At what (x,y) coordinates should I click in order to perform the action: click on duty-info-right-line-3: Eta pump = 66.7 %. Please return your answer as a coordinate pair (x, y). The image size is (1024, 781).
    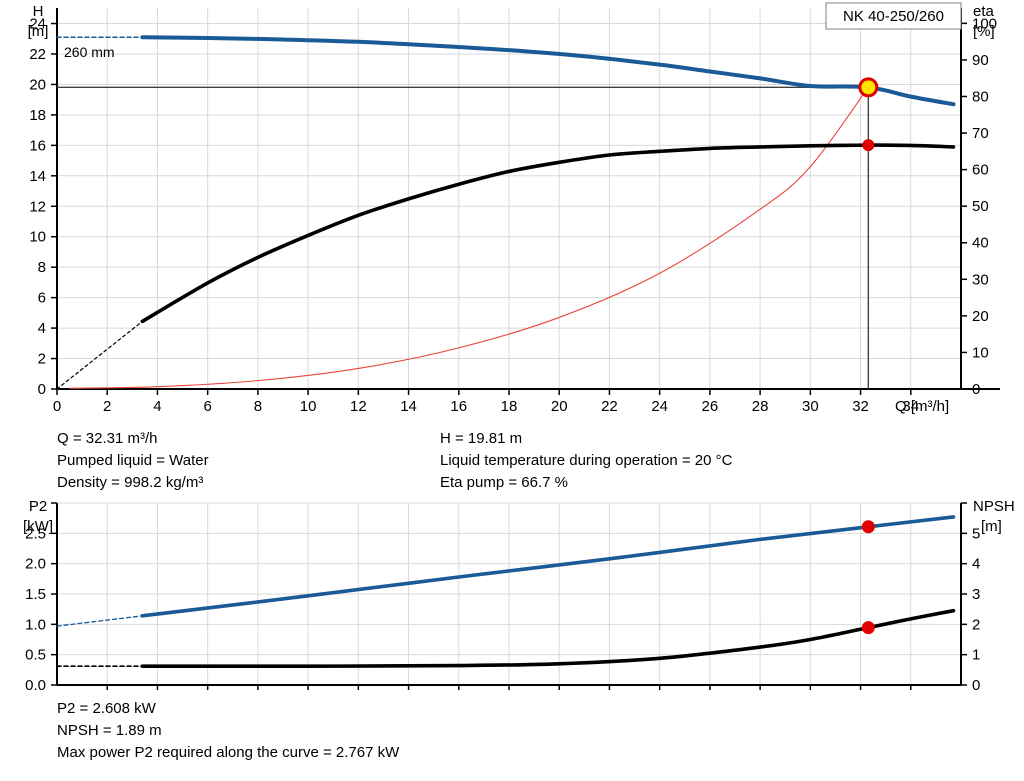
    Looking at the image, I should click on (504, 482).